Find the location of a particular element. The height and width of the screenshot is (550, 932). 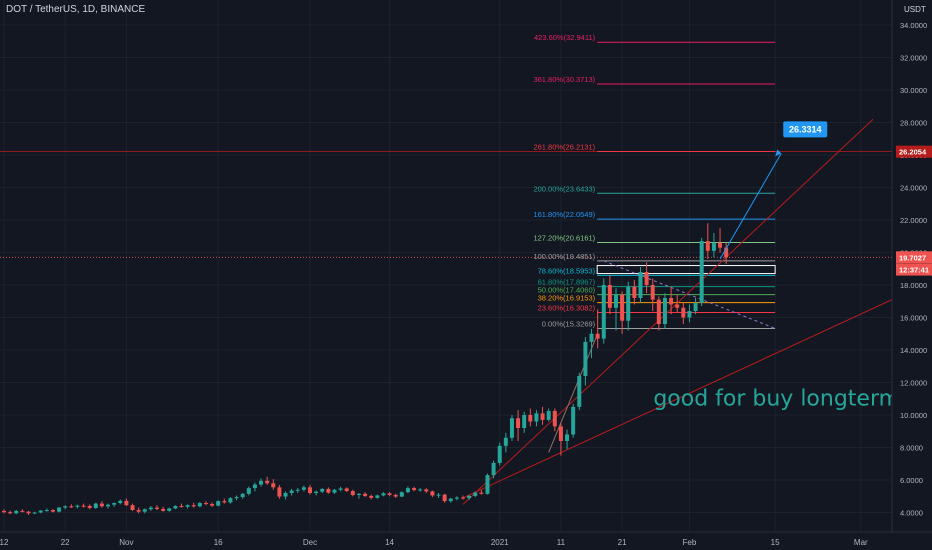

x-tick-label: 11 is located at coordinates (561, 542).